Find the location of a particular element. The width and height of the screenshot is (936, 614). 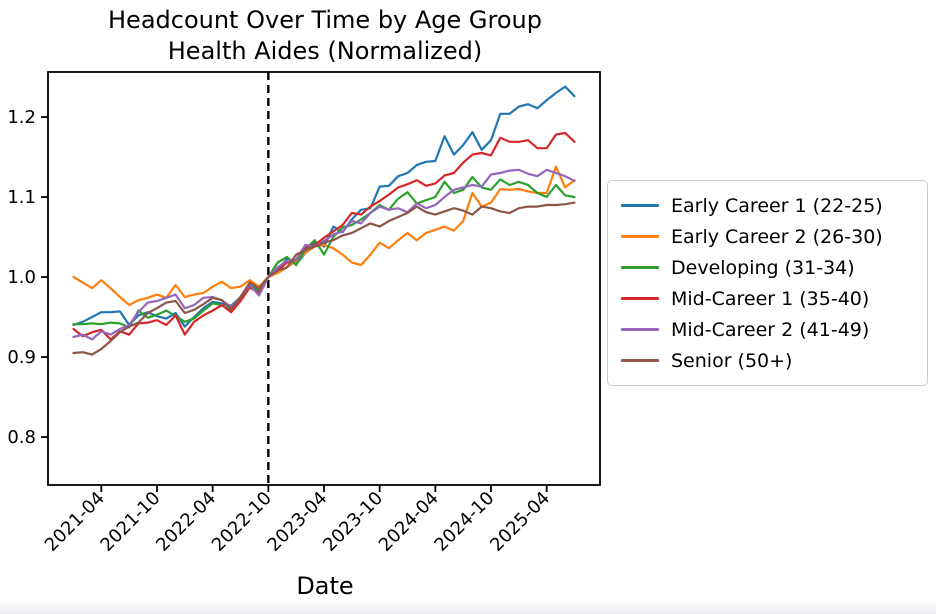

legend-item-label: Senior (50+) is located at coordinates (732, 360).